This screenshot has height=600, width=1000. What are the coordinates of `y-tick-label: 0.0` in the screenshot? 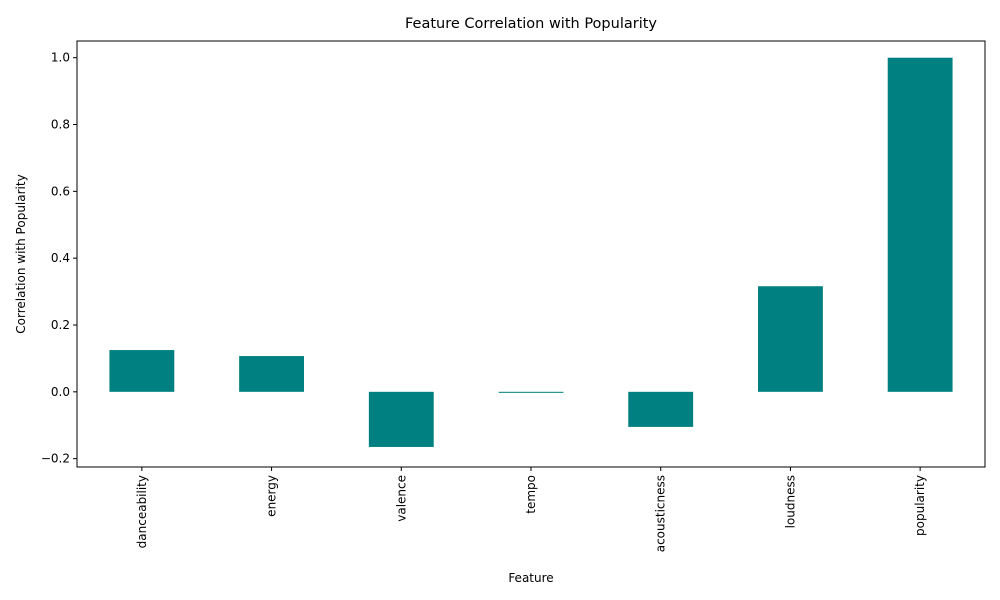 It's located at (60, 392).